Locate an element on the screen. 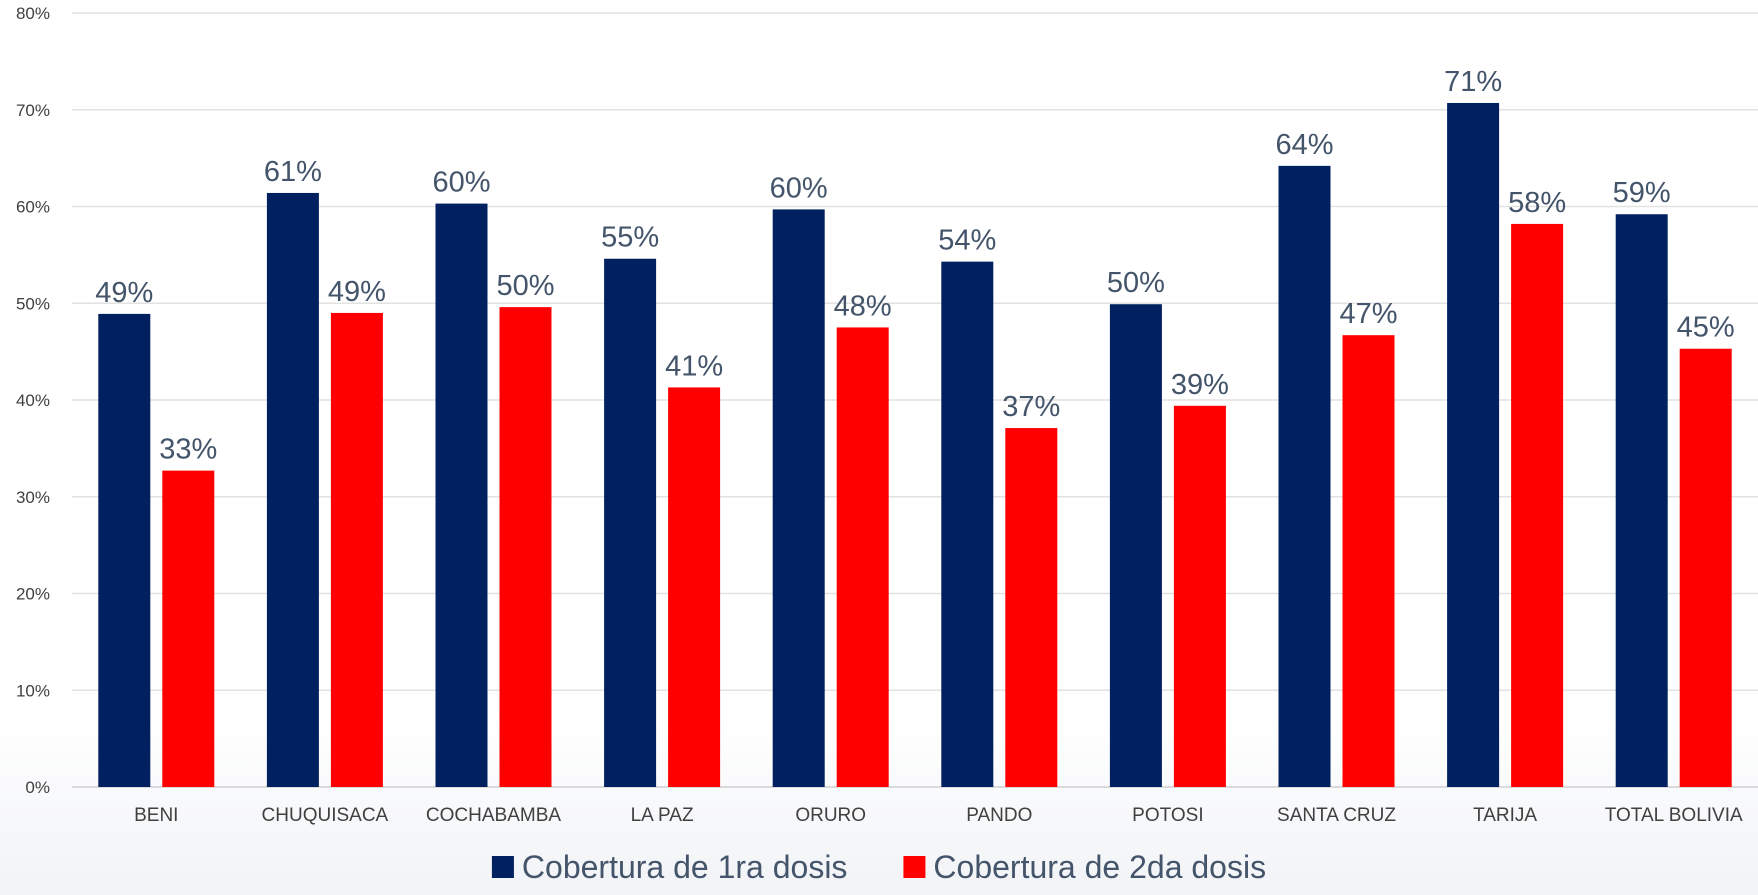  data-label-dose2: 45% is located at coordinates (1706, 328).